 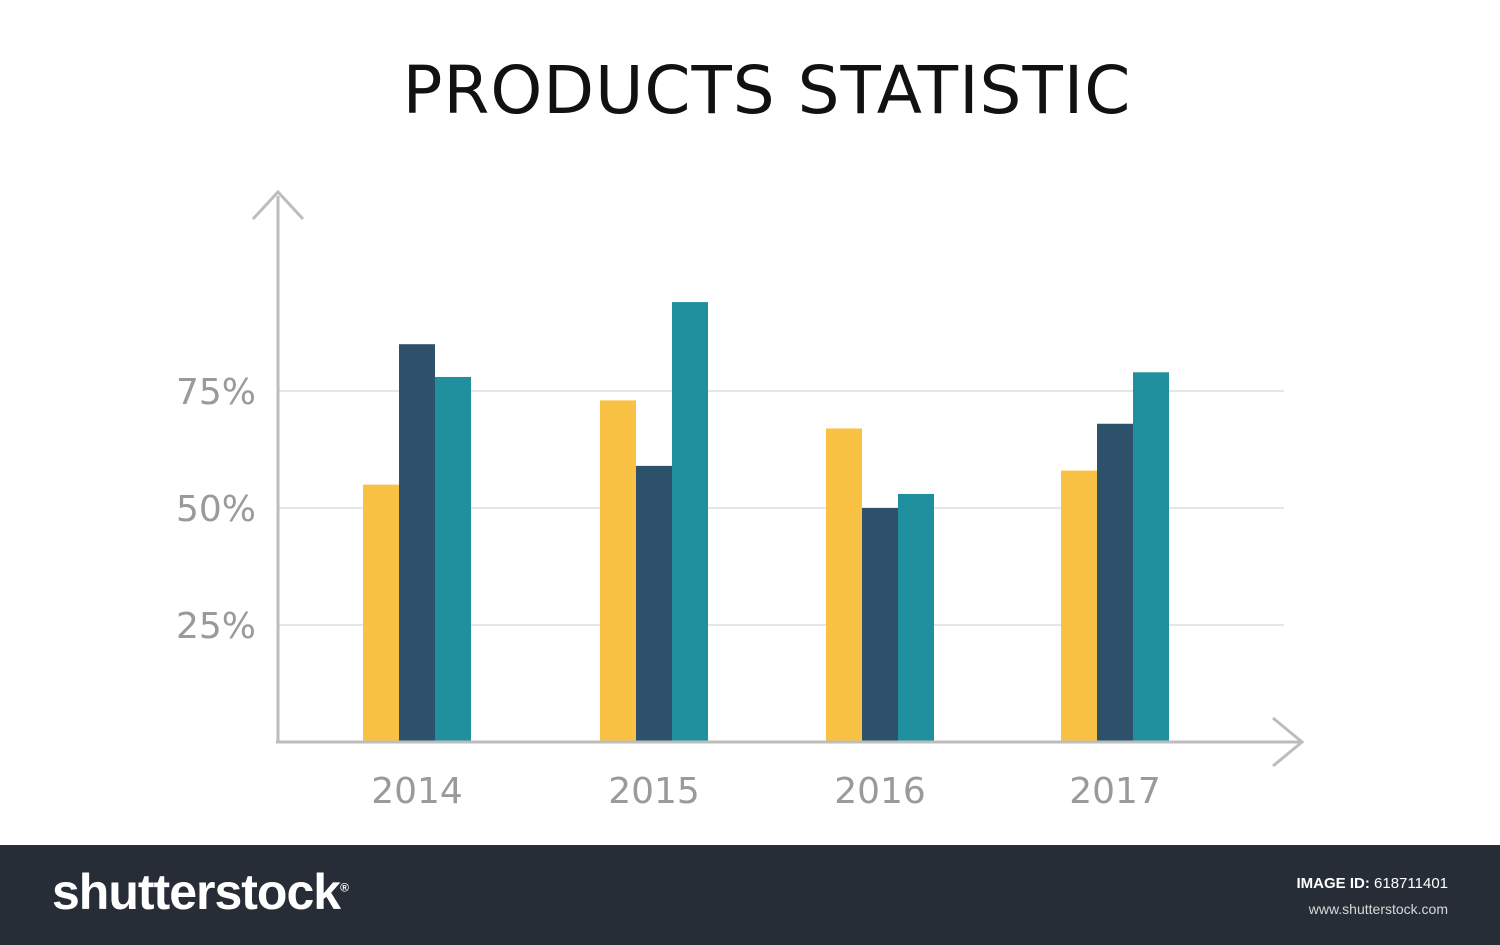 What do you see at coordinates (1372, 883) in the screenshot?
I see `image-id-line: IMAGE ID: 618711401` at bounding box center [1372, 883].